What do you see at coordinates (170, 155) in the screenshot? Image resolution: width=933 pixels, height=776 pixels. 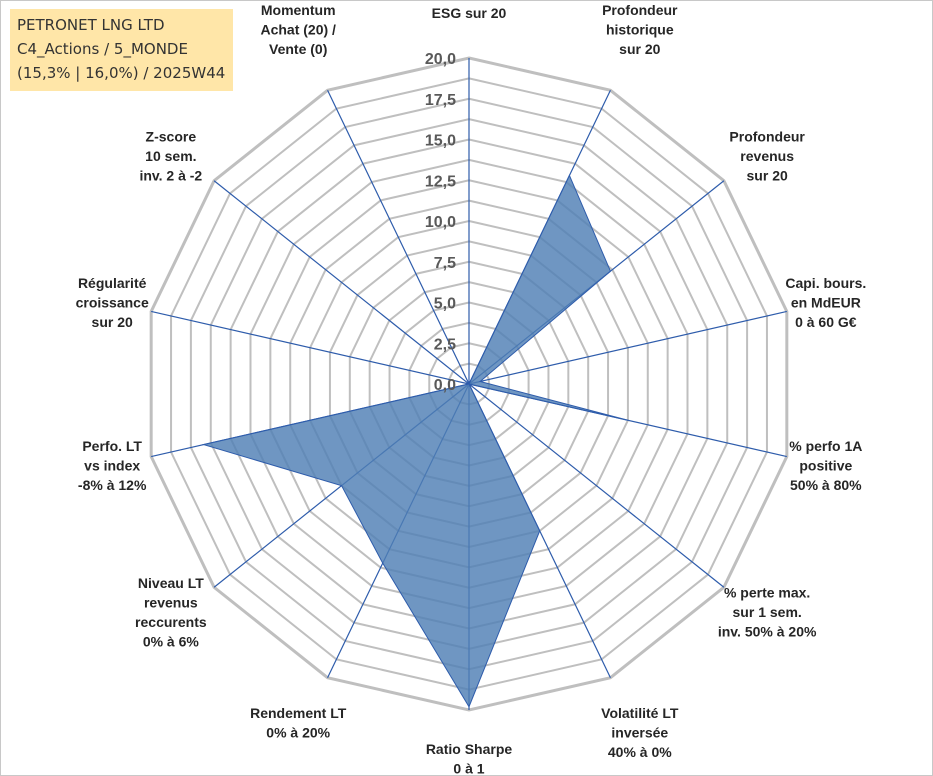 I see `axis-label: Z-score 10 sem. inv. 2 à -2` at bounding box center [170, 155].